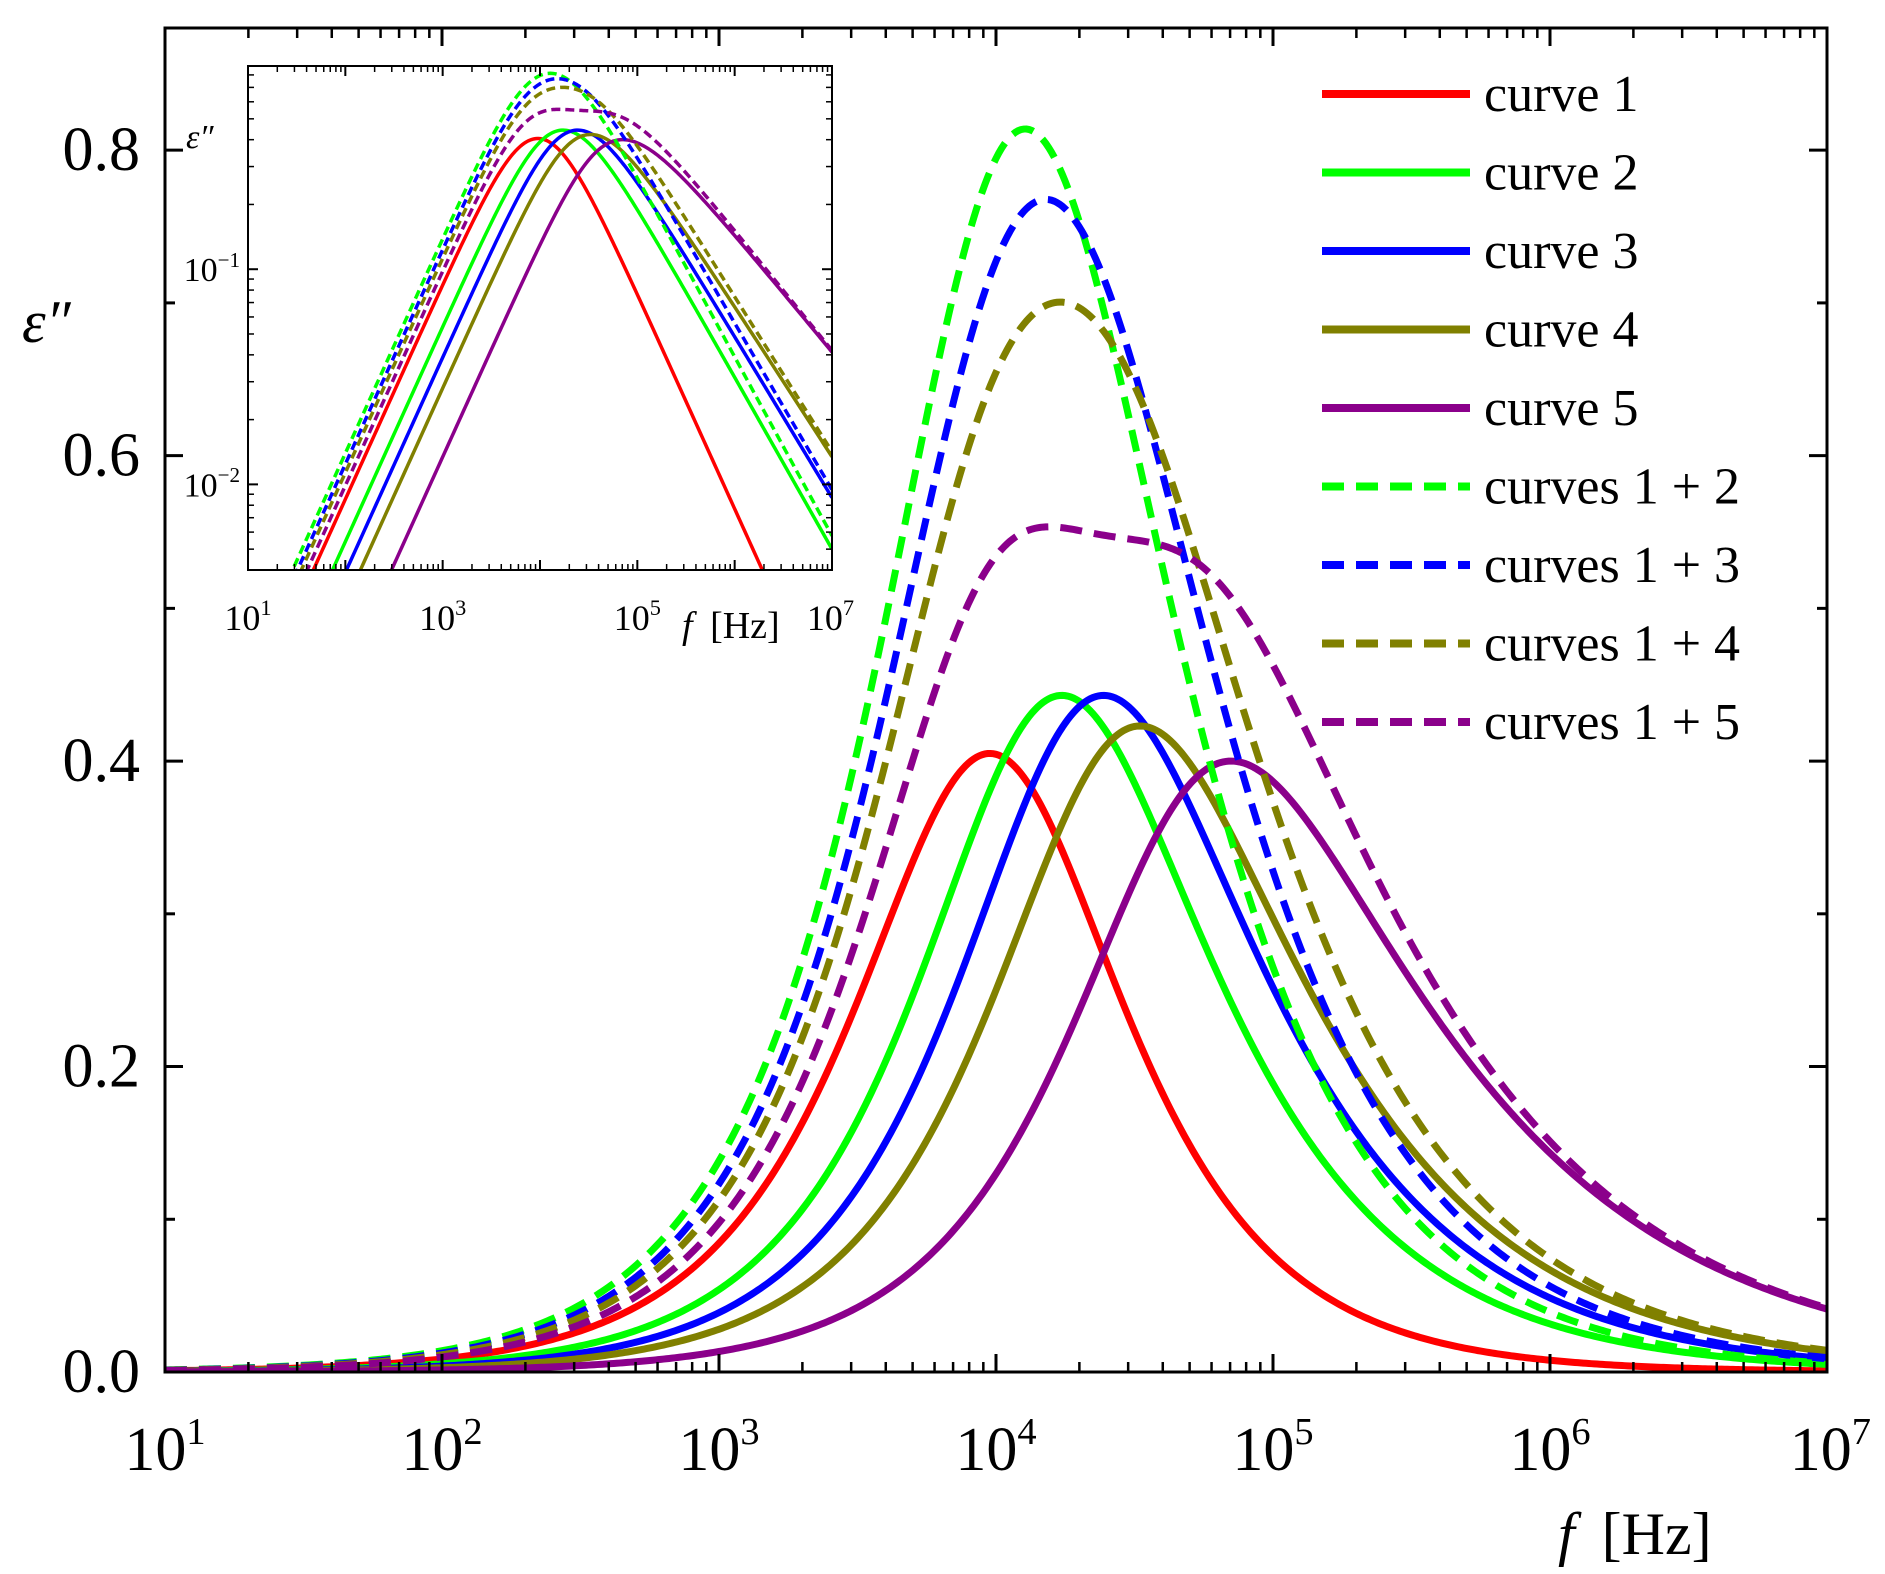 Image resolution: width=1885 pixels, height=1574 pixels. What do you see at coordinates (1561, 173) in the screenshot?
I see `legend-label-2: curve 2` at bounding box center [1561, 173].